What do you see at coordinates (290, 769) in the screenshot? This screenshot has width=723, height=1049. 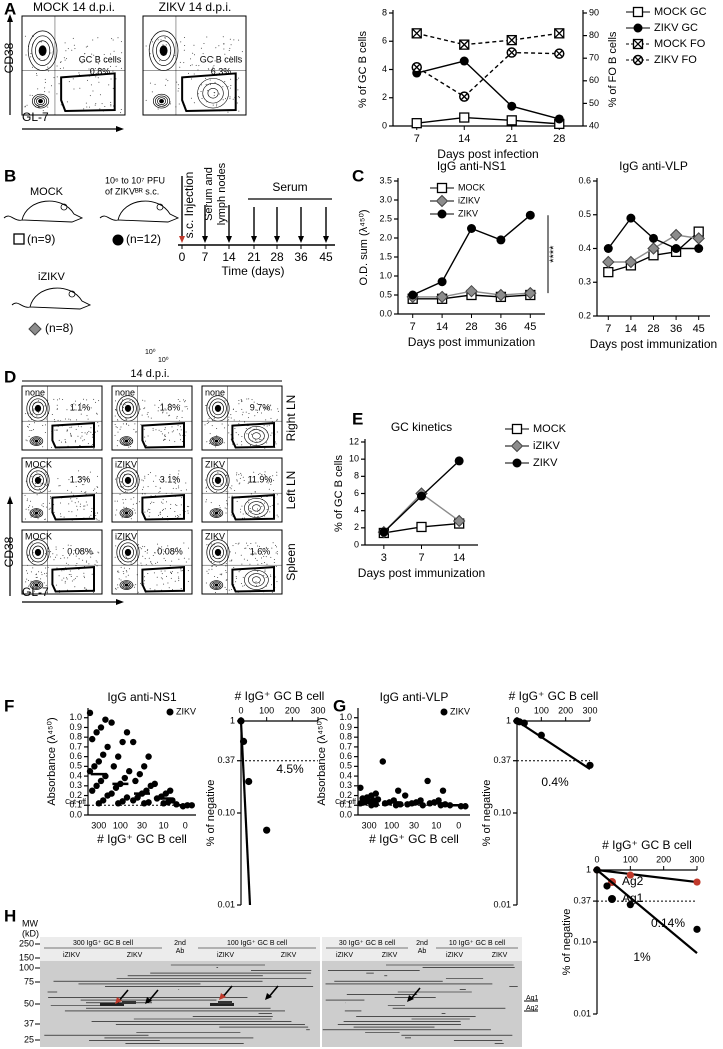 I see `annotation: 4.5%` at bounding box center [290, 769].